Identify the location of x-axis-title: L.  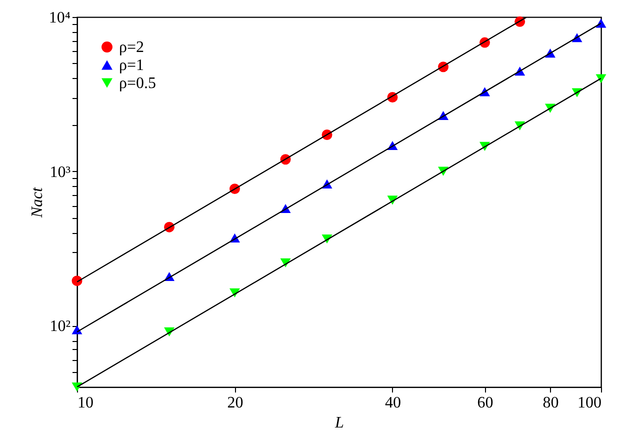
(339, 423).